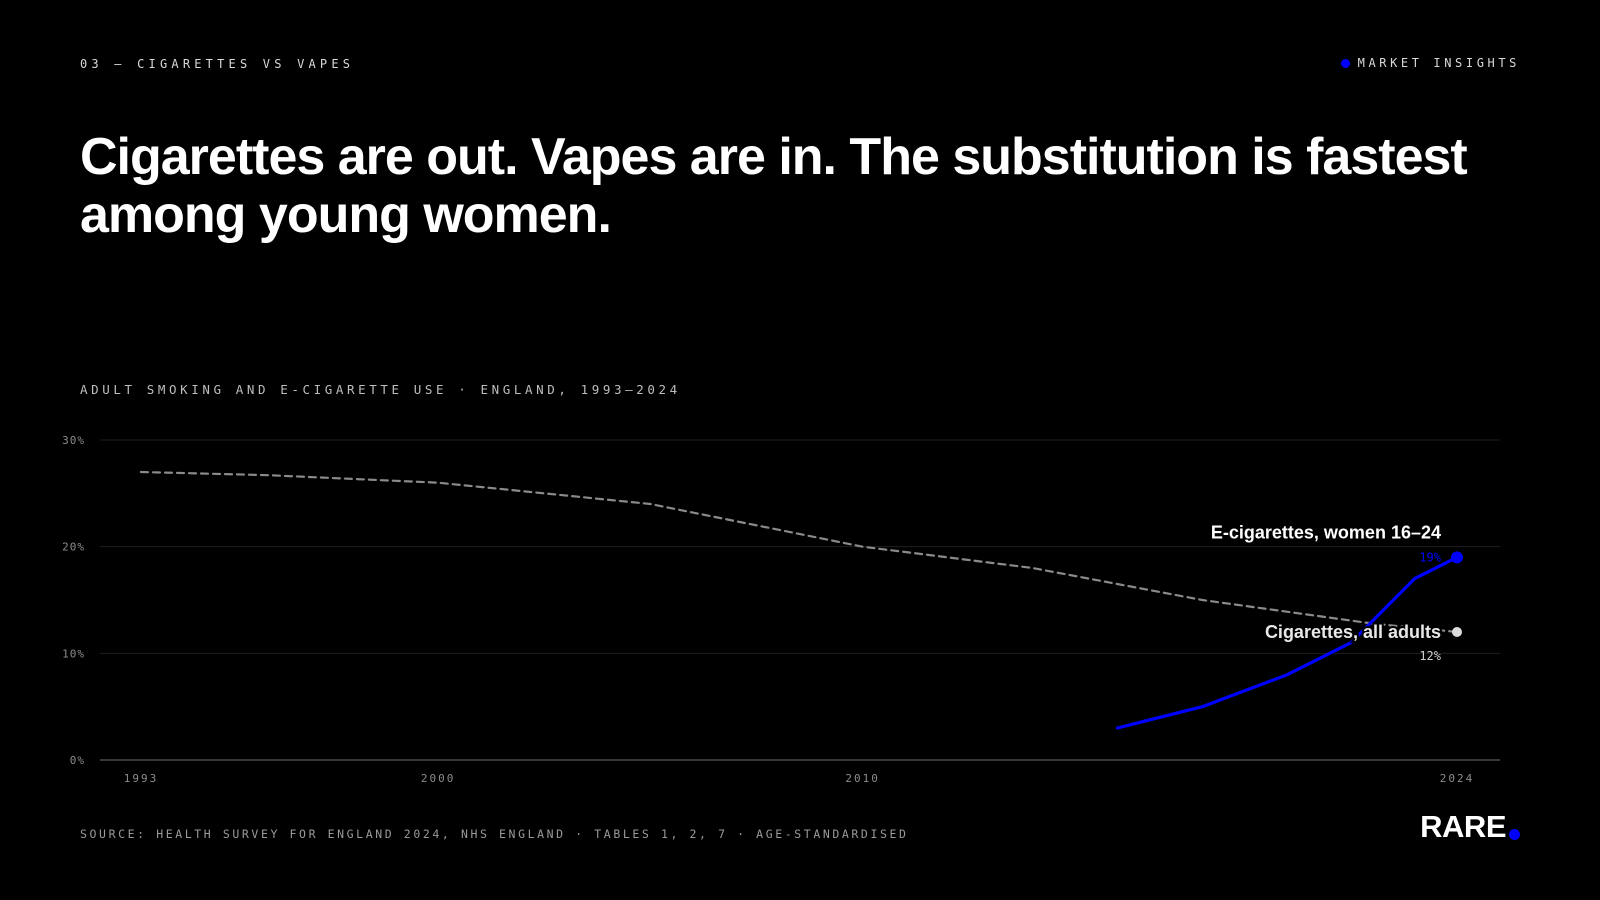  What do you see at coordinates (1457, 778) in the screenshot?
I see `x-tick-label: 2024` at bounding box center [1457, 778].